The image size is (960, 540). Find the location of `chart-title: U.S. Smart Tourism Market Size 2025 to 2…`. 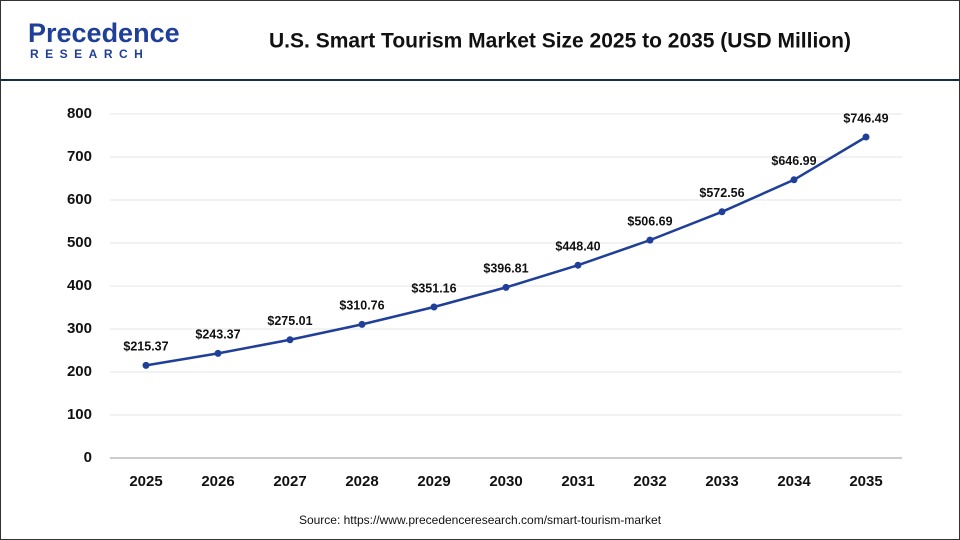

chart-title: U.S. Smart Tourism Market Size 2025 to 2… is located at coordinates (560, 41).